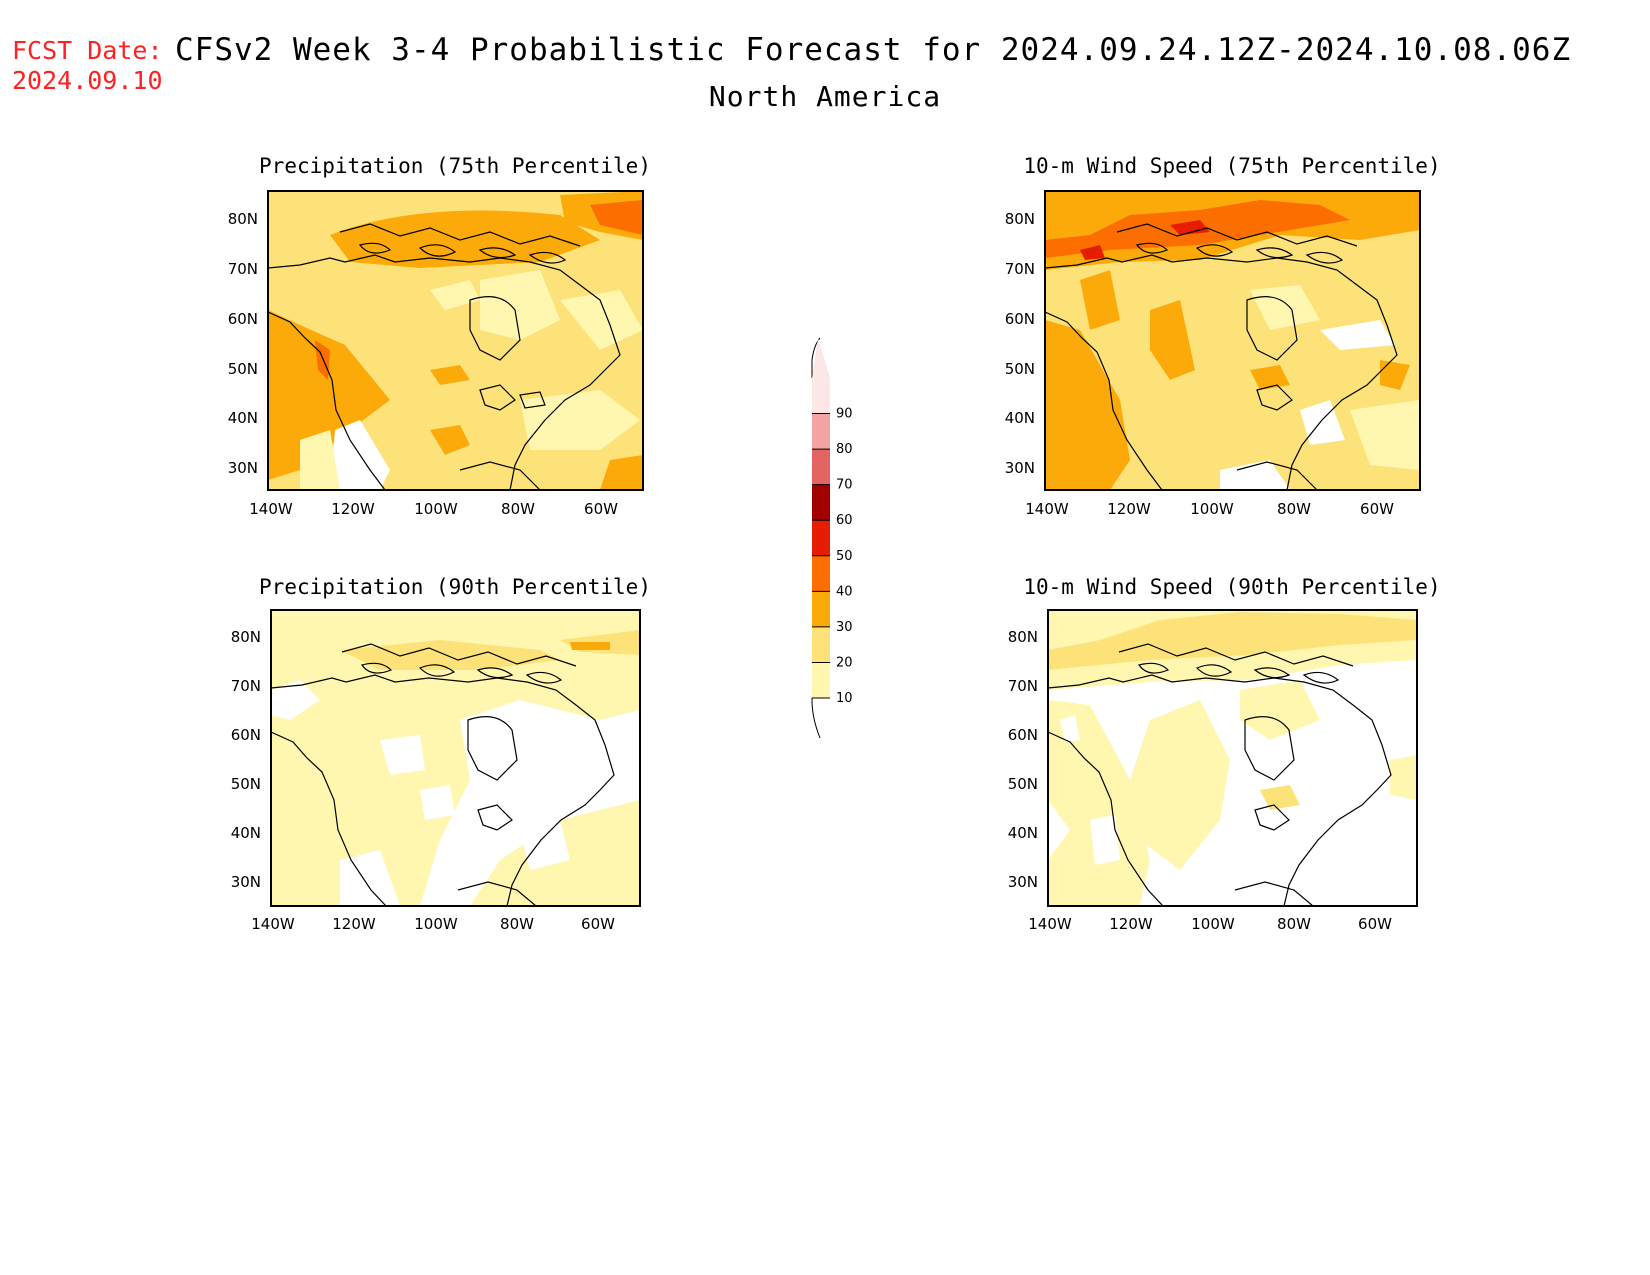 The height and width of the screenshot is (1275, 1650). What do you see at coordinates (844, 591) in the screenshot?
I see `colorbar-label: 40` at bounding box center [844, 591].